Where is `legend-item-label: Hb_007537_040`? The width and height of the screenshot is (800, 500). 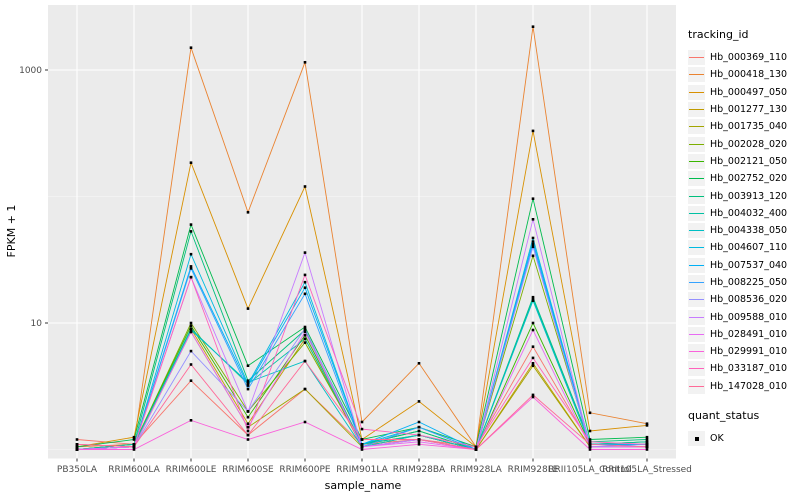 legend-item-label: Hb_007537_040 is located at coordinates (749, 265).